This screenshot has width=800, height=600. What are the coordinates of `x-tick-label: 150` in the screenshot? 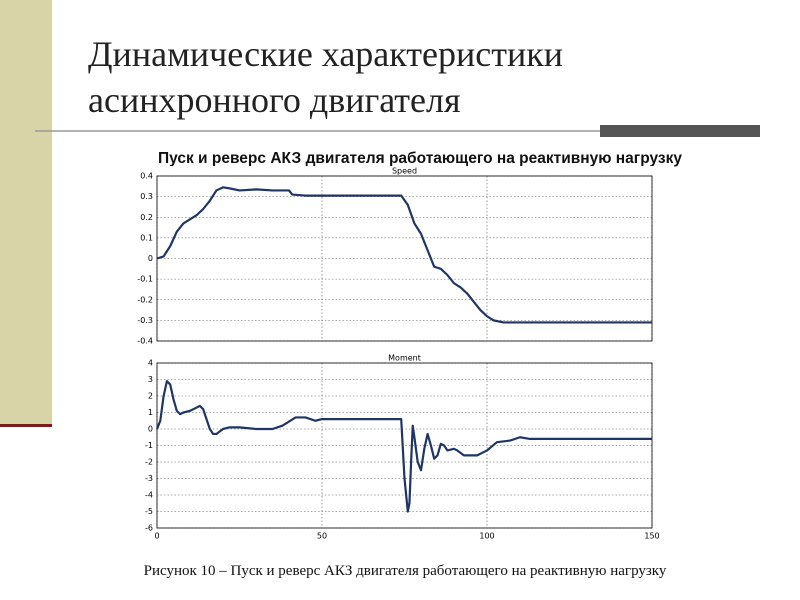 It's located at (651, 536).